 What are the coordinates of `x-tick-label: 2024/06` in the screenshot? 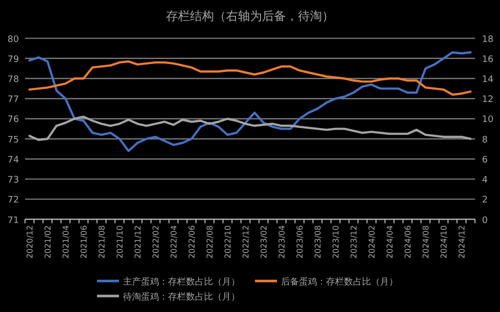 It's located at (407, 242).